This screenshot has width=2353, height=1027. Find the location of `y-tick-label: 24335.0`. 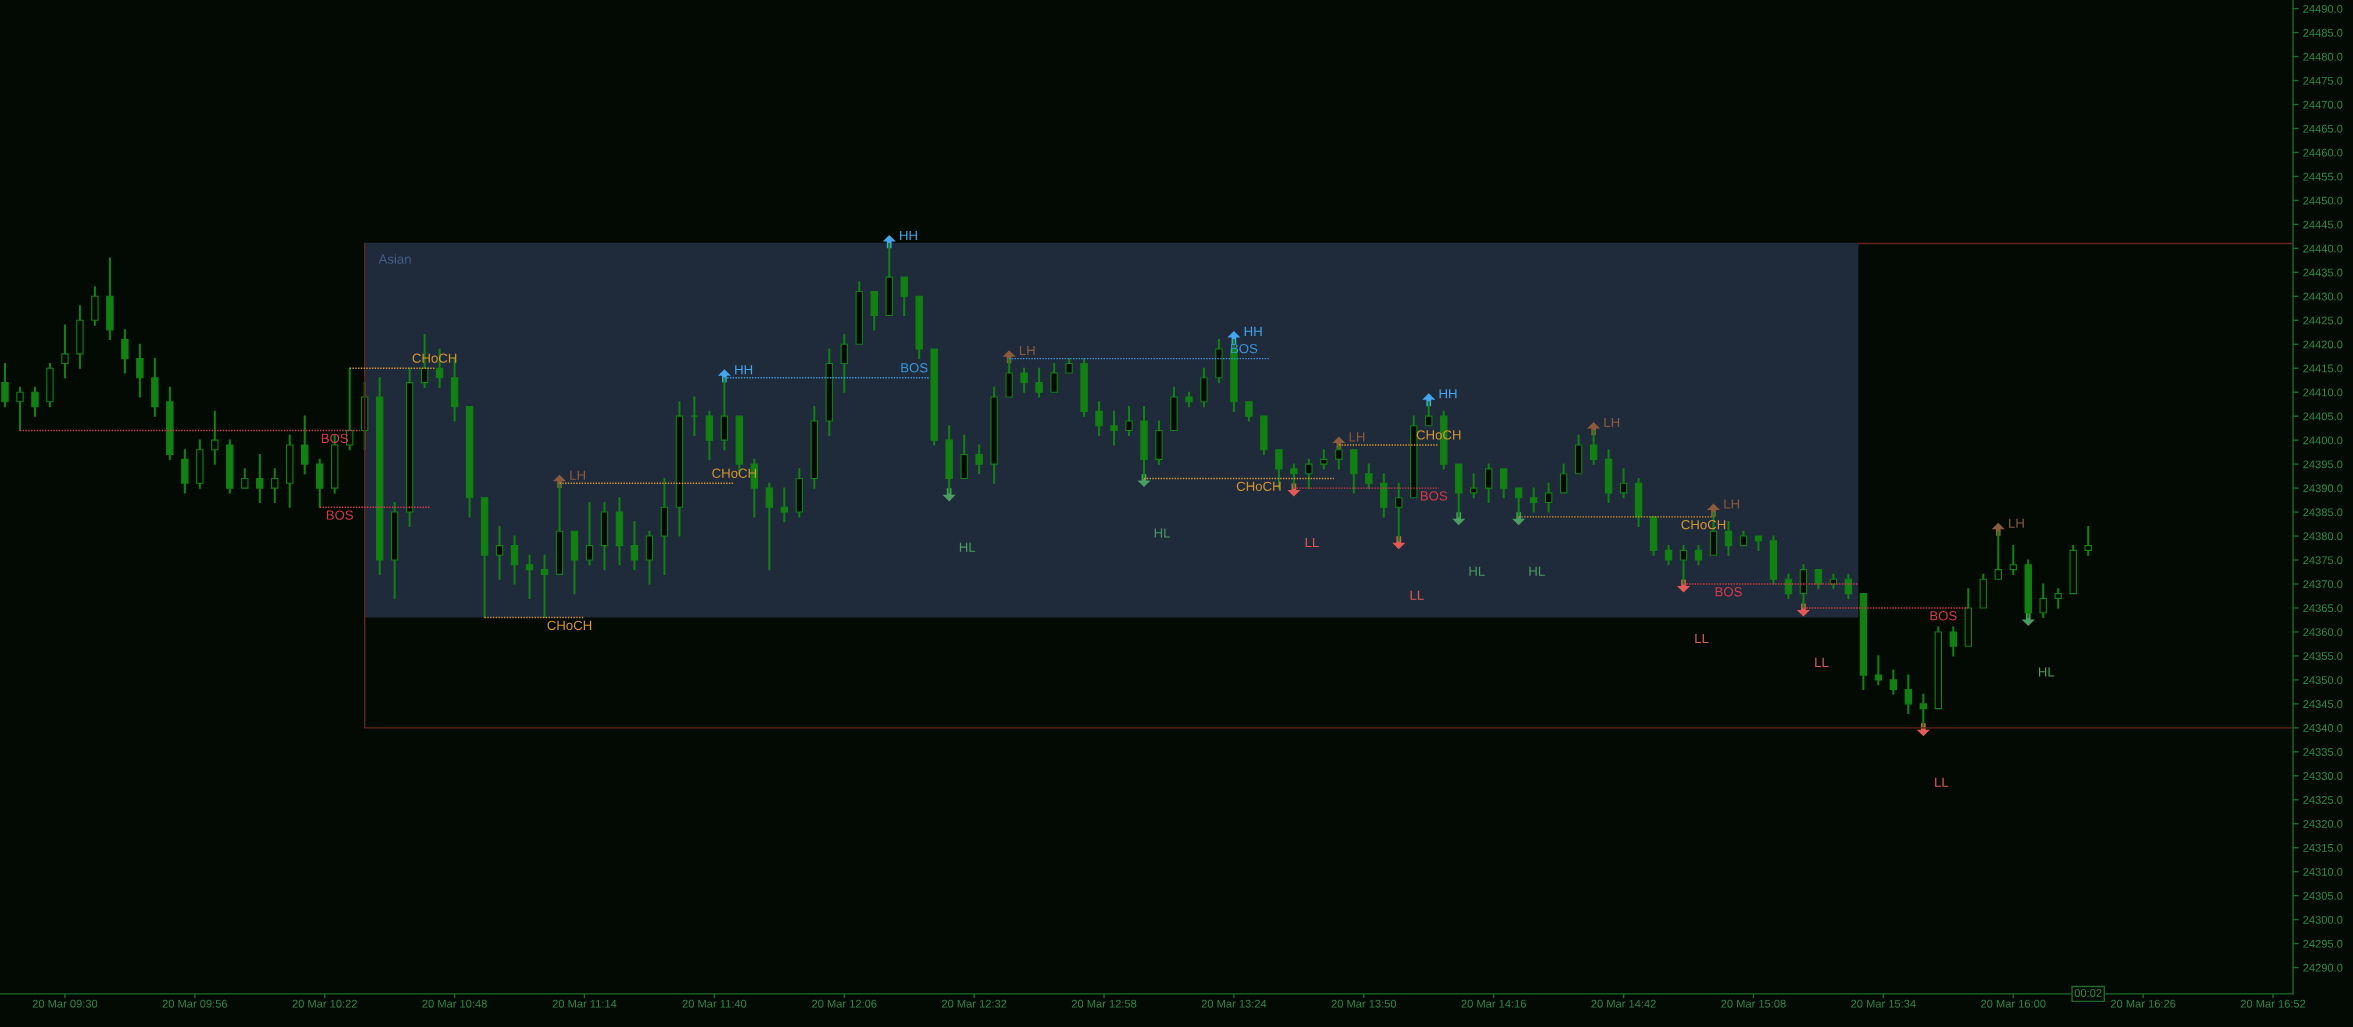

y-tick-label: 24335.0 is located at coordinates (2323, 752).